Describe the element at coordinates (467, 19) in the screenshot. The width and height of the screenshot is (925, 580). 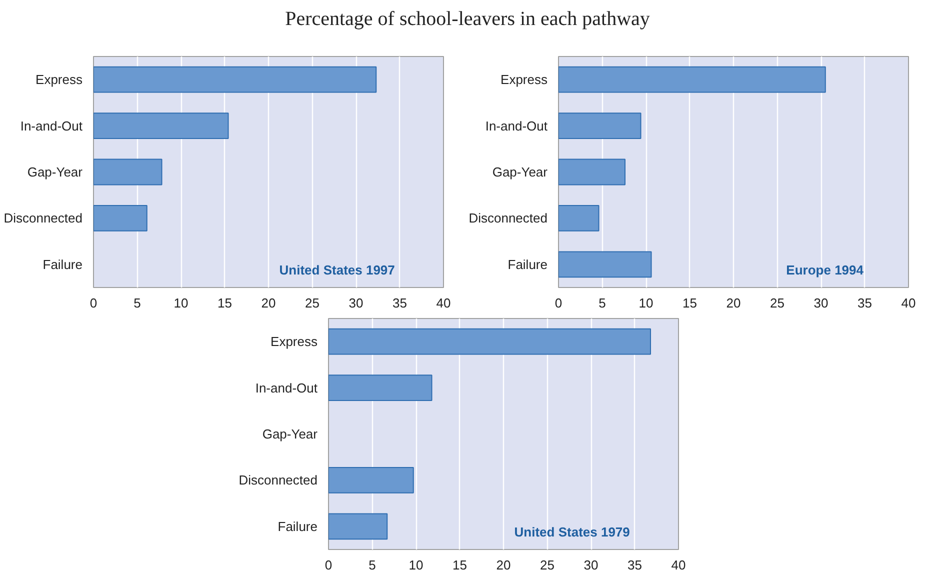
I see `chart-title: Percentage of school-leavers in each pathway` at that location.